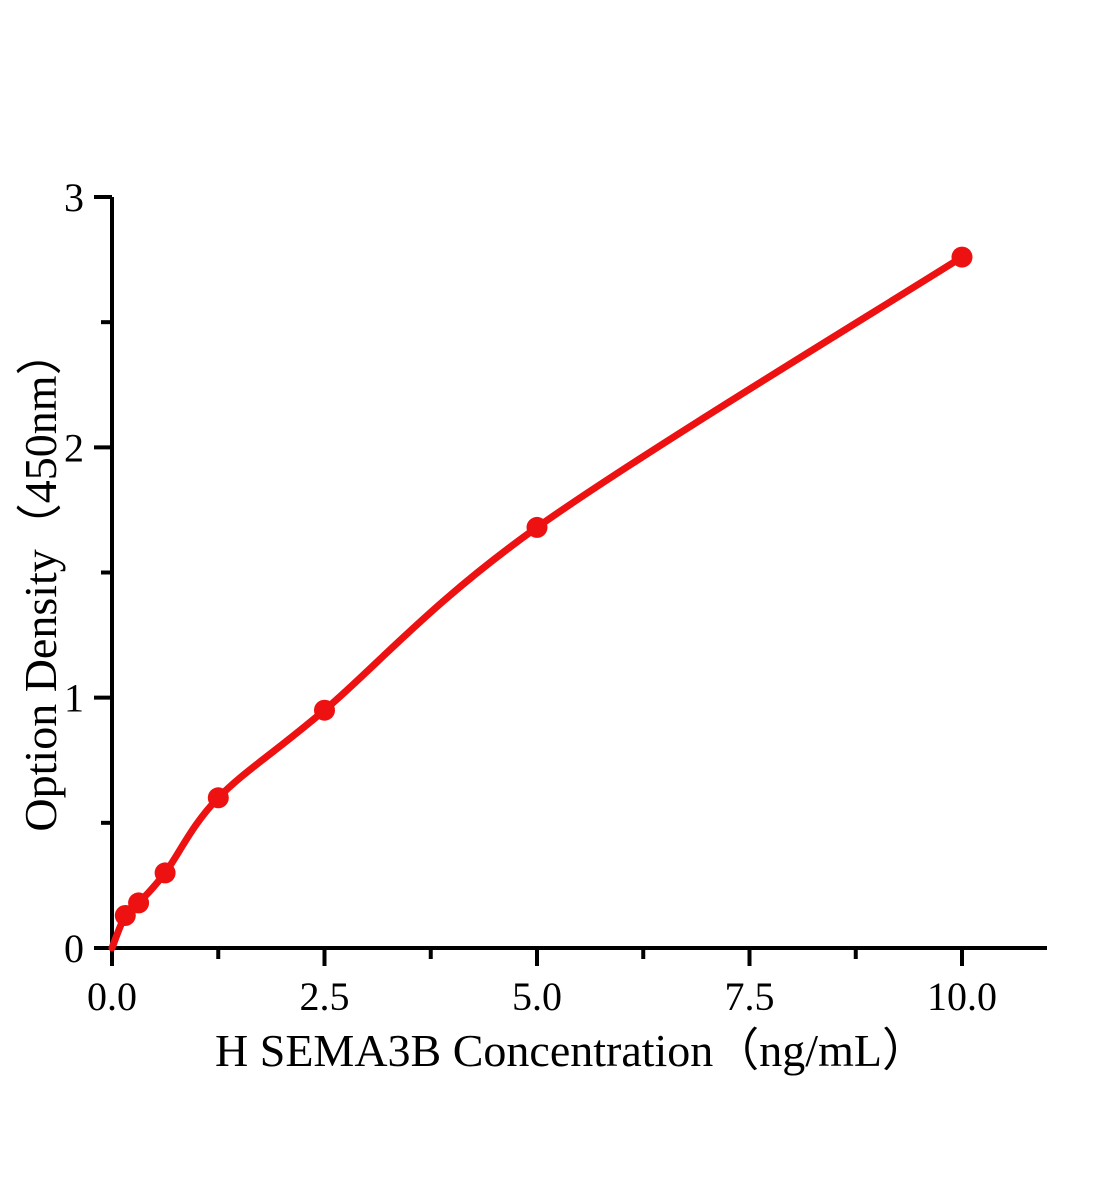 The width and height of the screenshot is (1104, 1200). Describe the element at coordinates (74, 698) in the screenshot. I see `y-tick-label: 1` at that location.